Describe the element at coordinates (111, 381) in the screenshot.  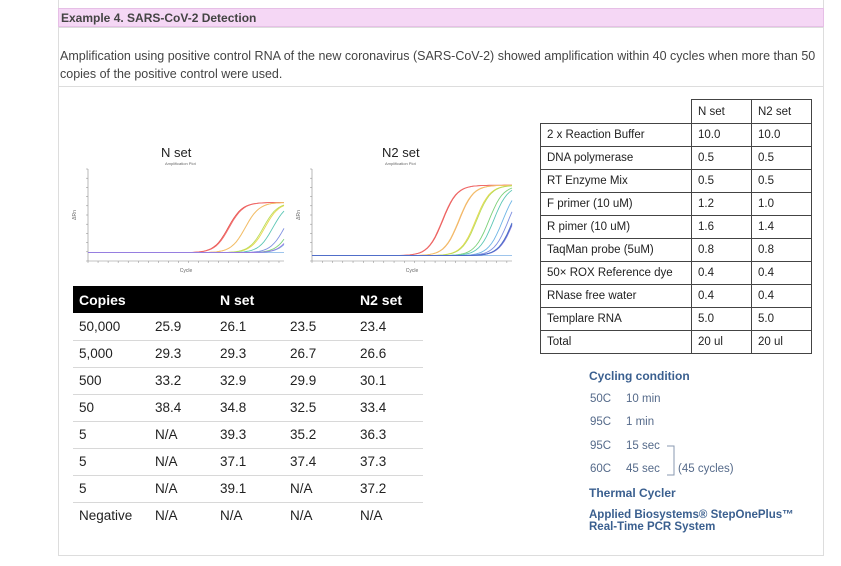
I see `ct-copies-cell: 500` at that location.